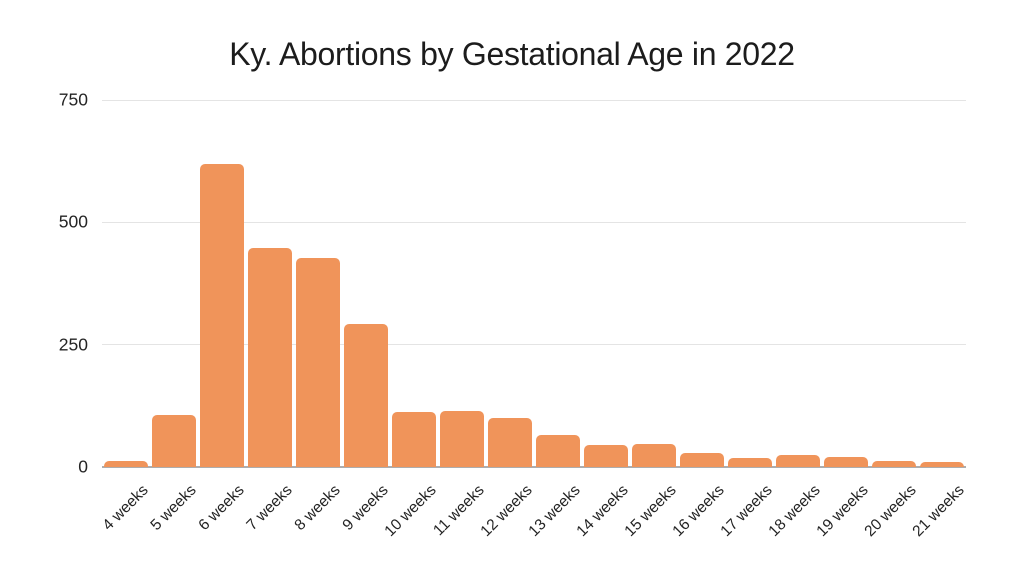 This screenshot has height=576, width=1024. I want to click on bar-12-weeks, so click(510, 442).